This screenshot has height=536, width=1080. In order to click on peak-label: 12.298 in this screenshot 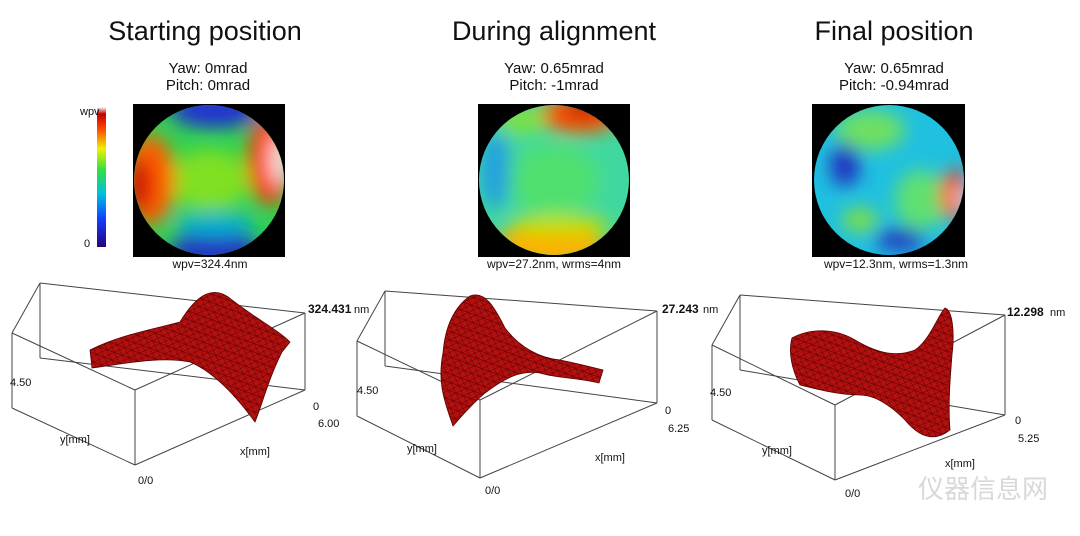, I will do `click(1025, 312)`.